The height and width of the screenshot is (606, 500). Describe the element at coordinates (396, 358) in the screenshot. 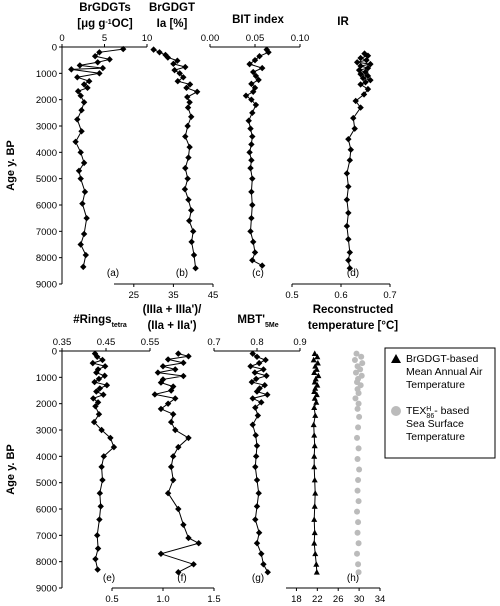

I see `legend-marker` at that location.